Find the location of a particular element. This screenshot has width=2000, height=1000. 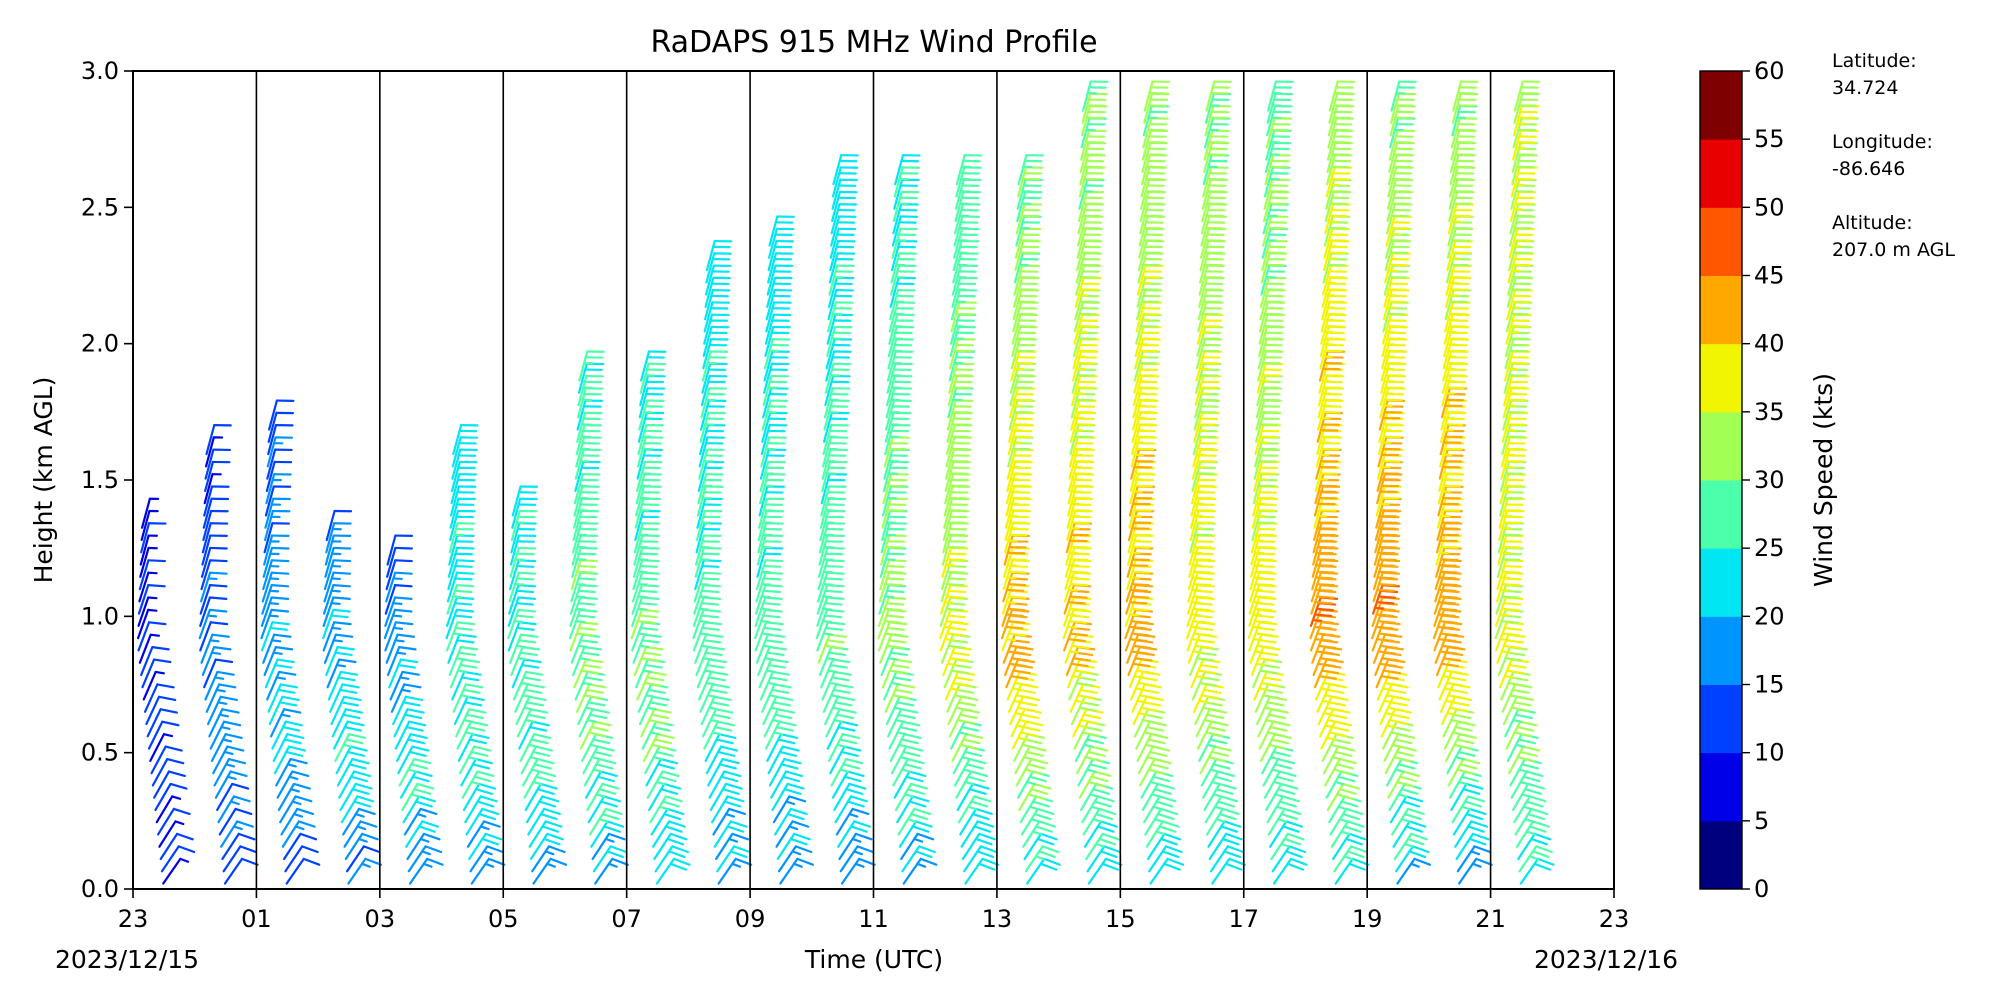

colorbar-tick-label: 30 is located at coordinates (1769, 480).